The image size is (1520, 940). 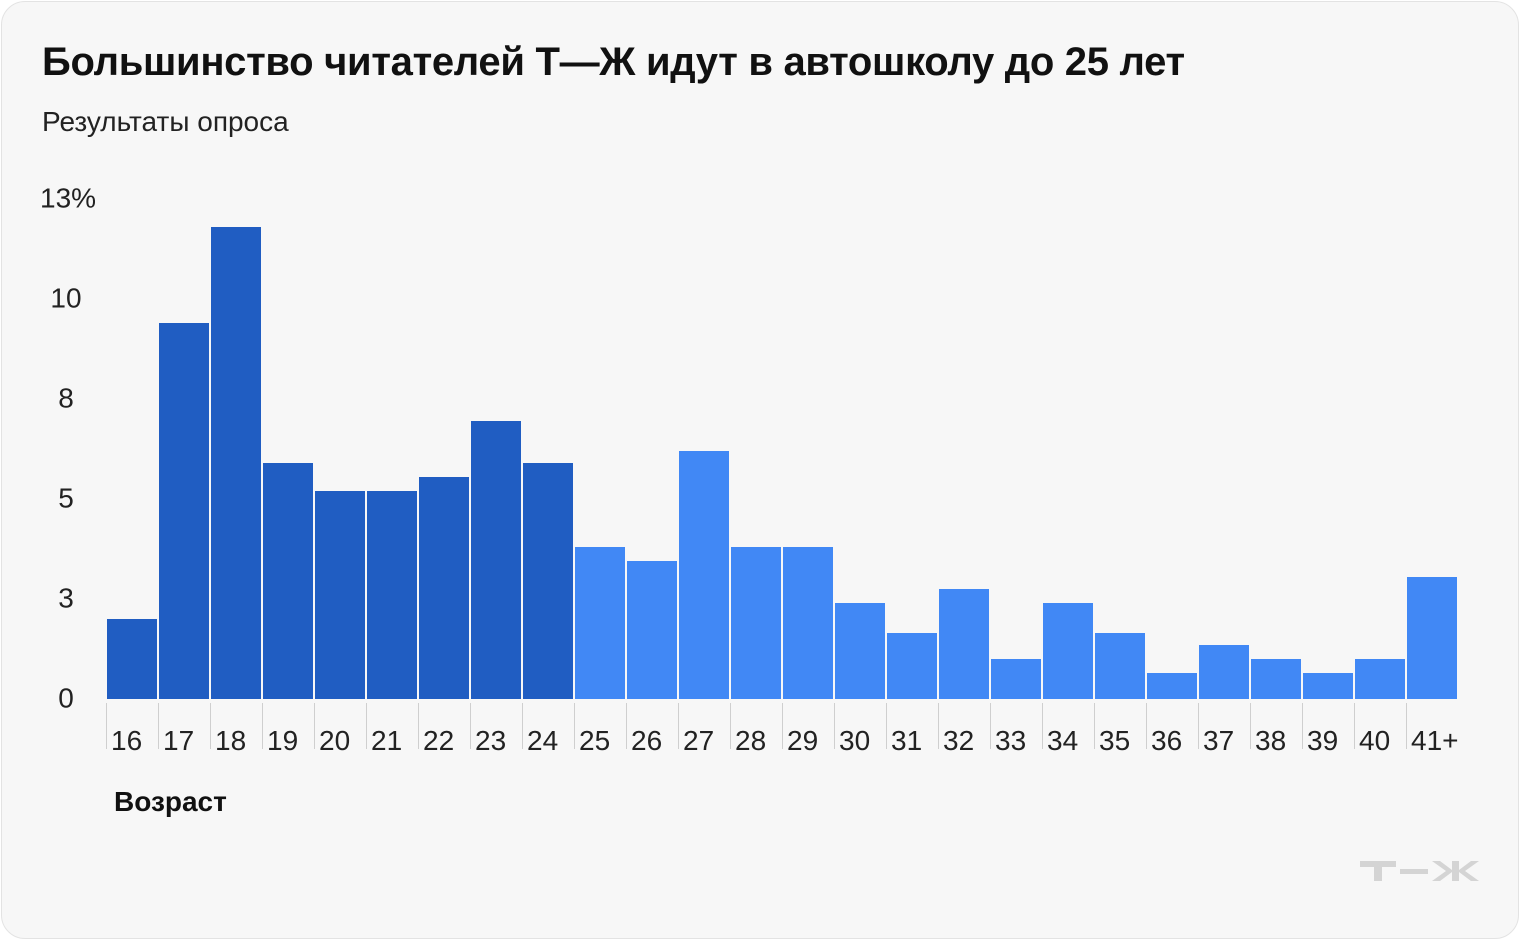 What do you see at coordinates (1010, 740) in the screenshot?
I see `x-tick-label: 33` at bounding box center [1010, 740].